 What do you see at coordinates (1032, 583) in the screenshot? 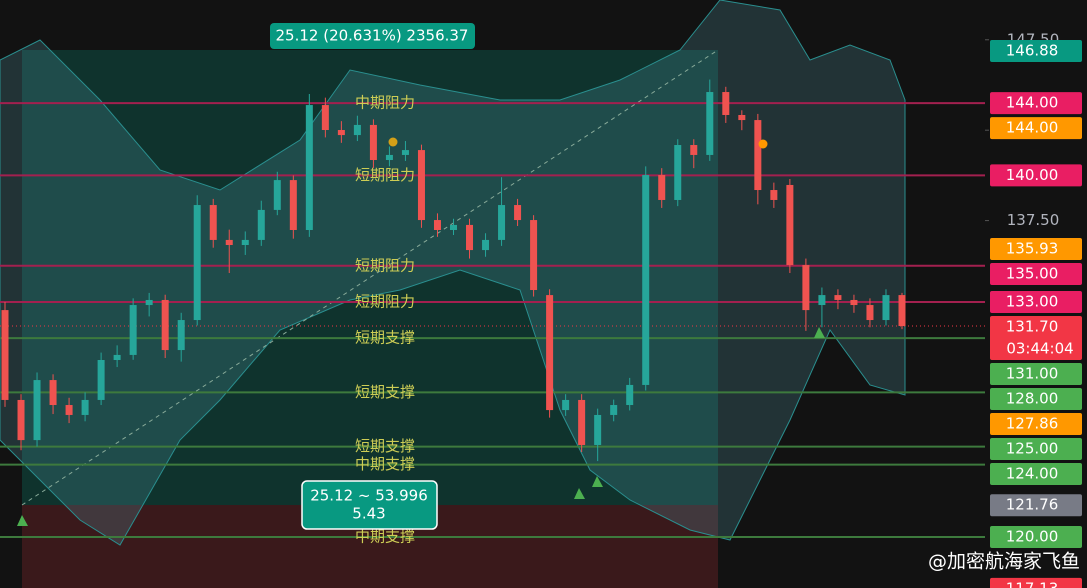
I see `price-label: 117.13` at bounding box center [1032, 583].